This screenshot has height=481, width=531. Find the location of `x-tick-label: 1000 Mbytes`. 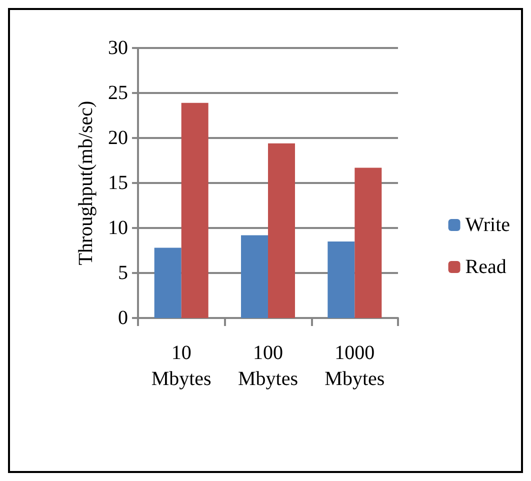

x-tick-label: 1000 Mbytes is located at coordinates (354, 366).